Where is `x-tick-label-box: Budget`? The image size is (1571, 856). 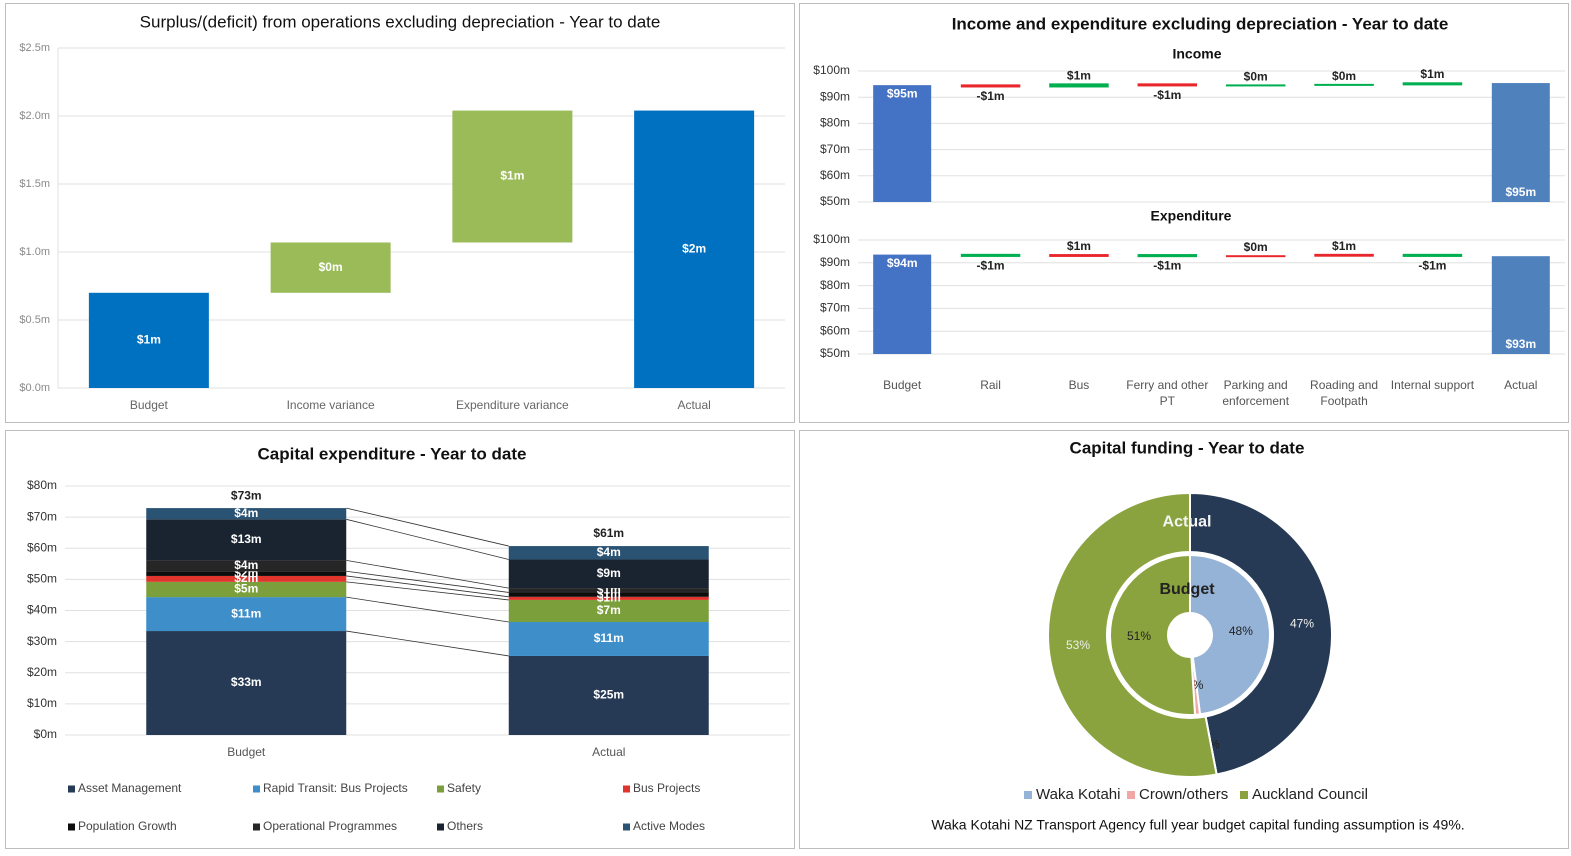
x-tick-label-box: Budget is located at coordinates (902, 397).